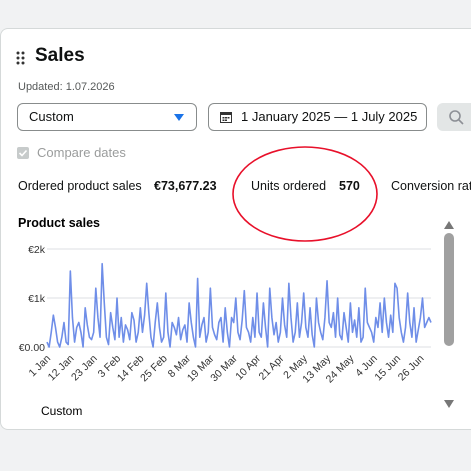  I want to click on chart-title: Product sales, so click(59, 223).